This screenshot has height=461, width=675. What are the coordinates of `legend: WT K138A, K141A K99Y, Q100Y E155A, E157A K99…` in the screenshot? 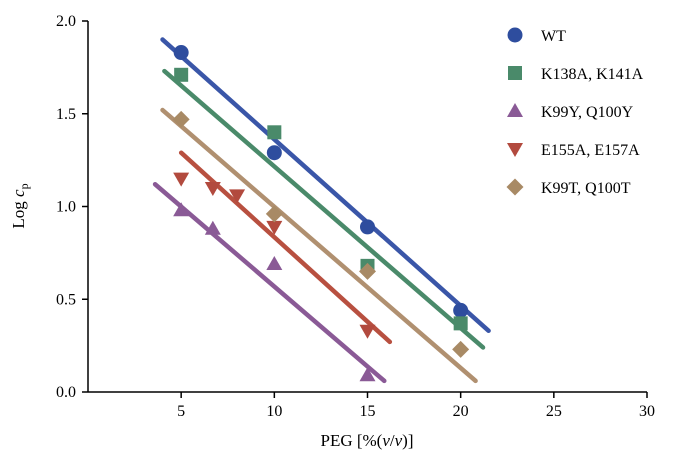 It's located at (575, 112).